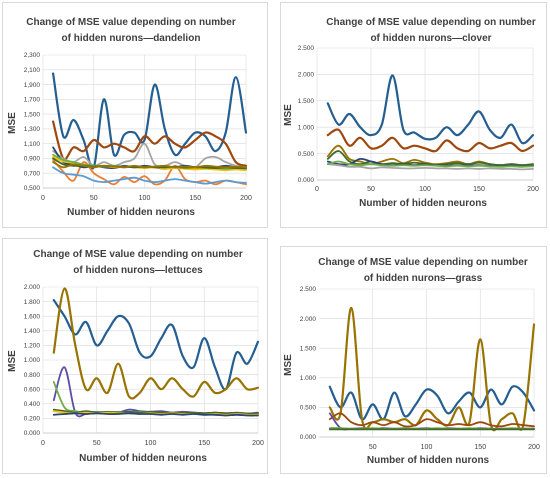 The width and height of the screenshot is (550, 478). I want to click on y-tick-label: 2,100, so click(32, 70).